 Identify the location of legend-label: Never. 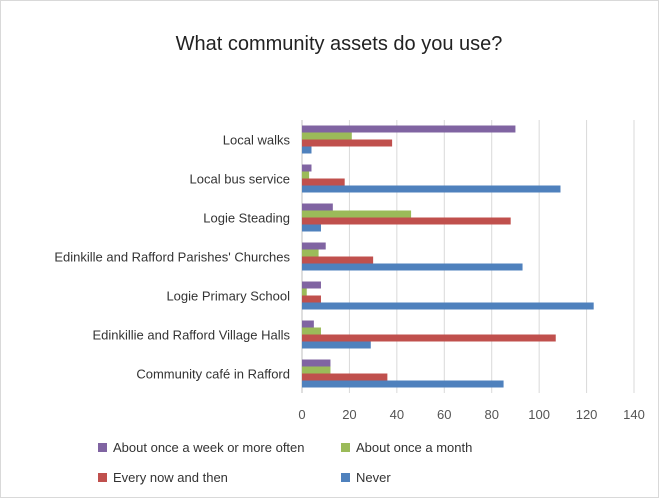
(373, 477).